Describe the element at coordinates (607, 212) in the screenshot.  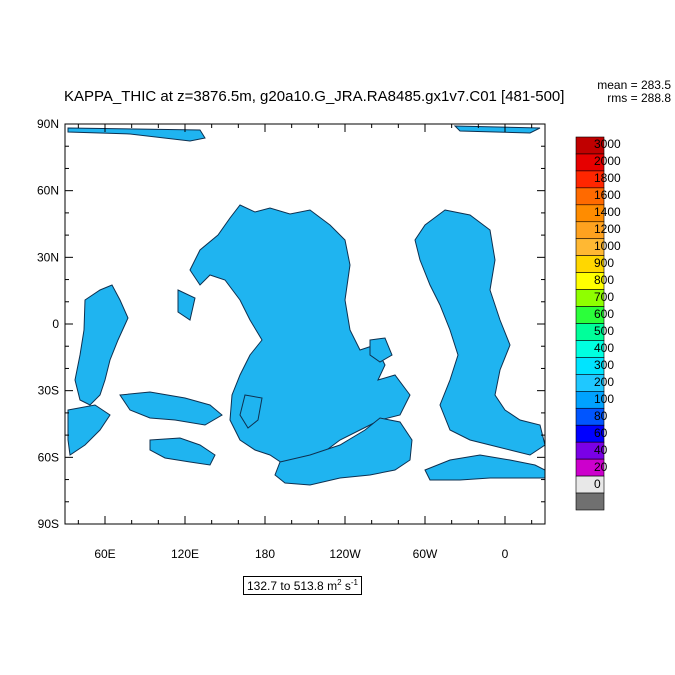
I see `colorbar-label: 1400` at that location.